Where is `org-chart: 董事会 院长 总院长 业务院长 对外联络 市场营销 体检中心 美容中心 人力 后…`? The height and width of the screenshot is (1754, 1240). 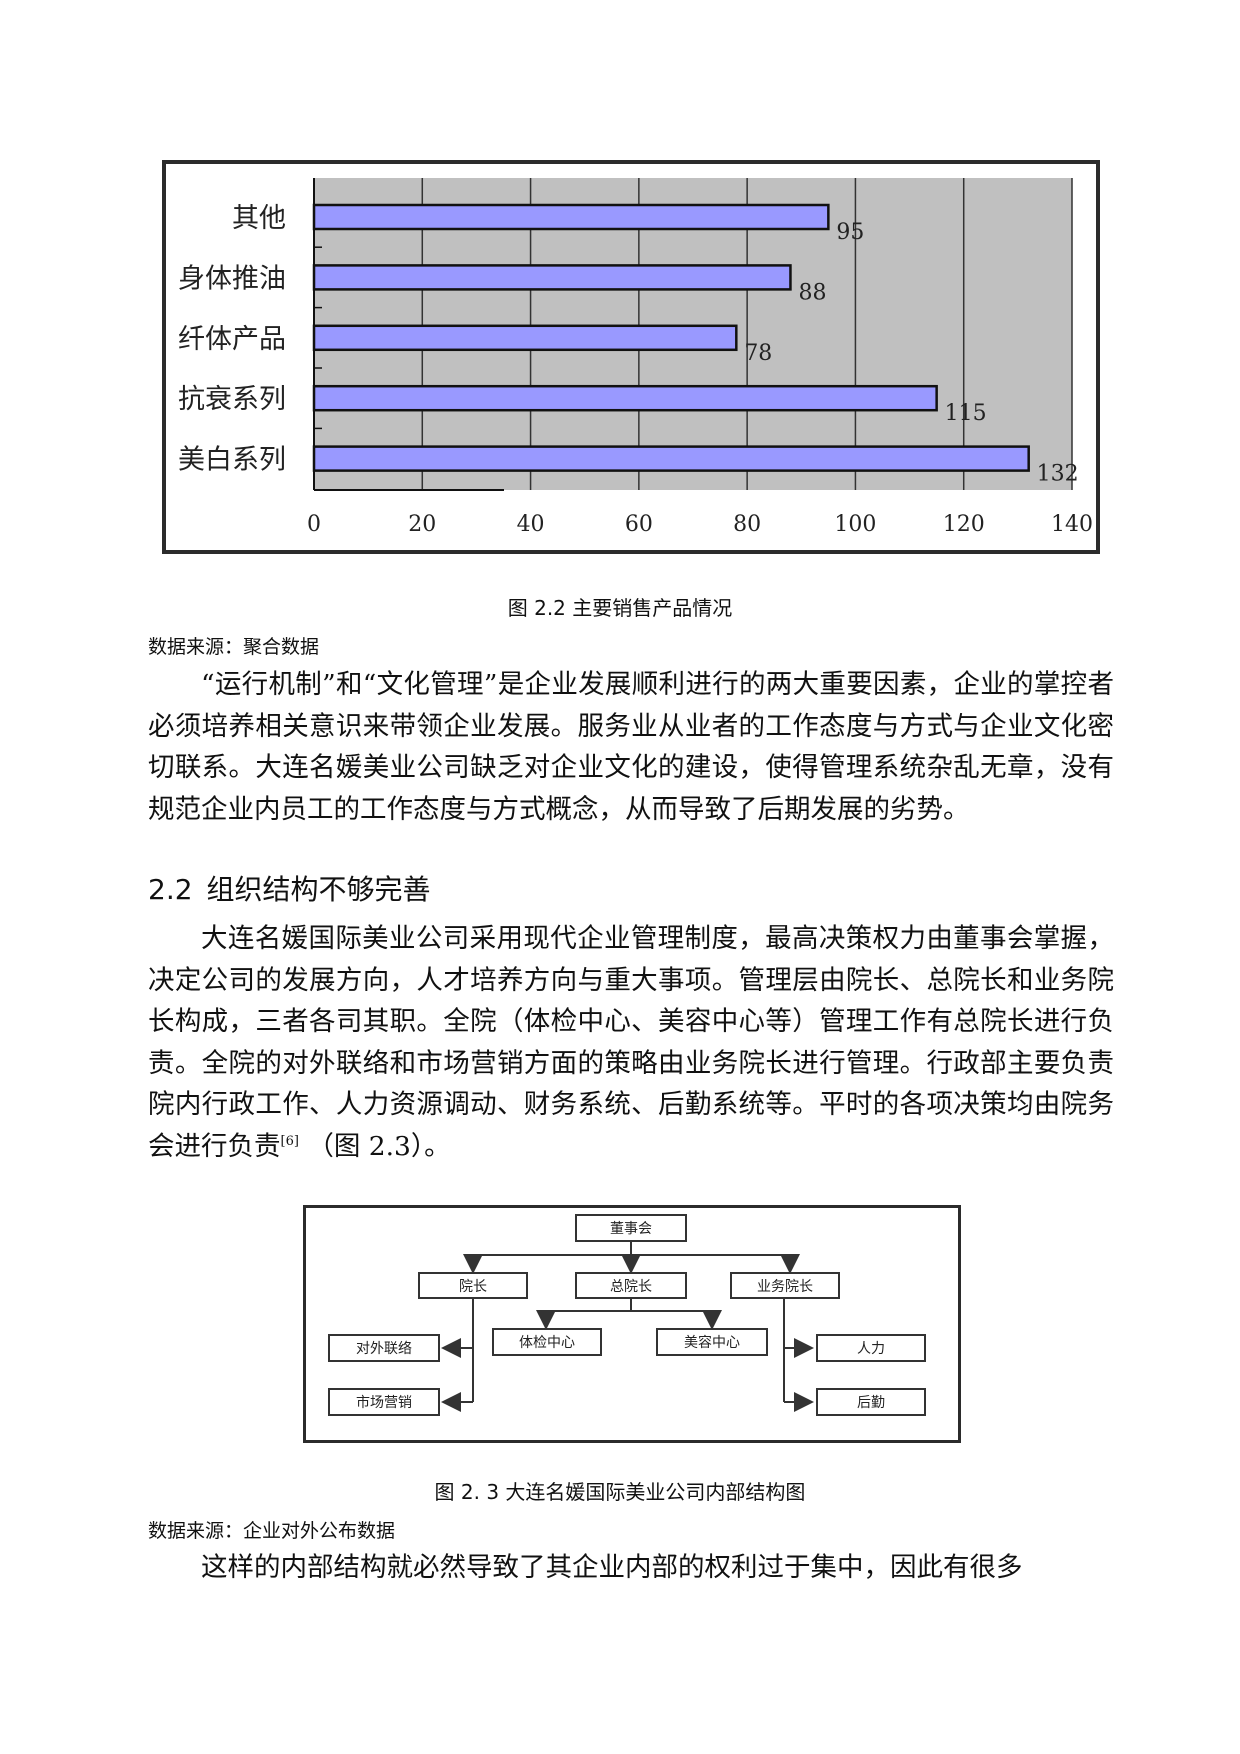 org-chart: 董事会 院长 总院长 业务院长 对外联络 市场营销 体检中心 美容中心 人力 后… is located at coordinates (632, 1324).